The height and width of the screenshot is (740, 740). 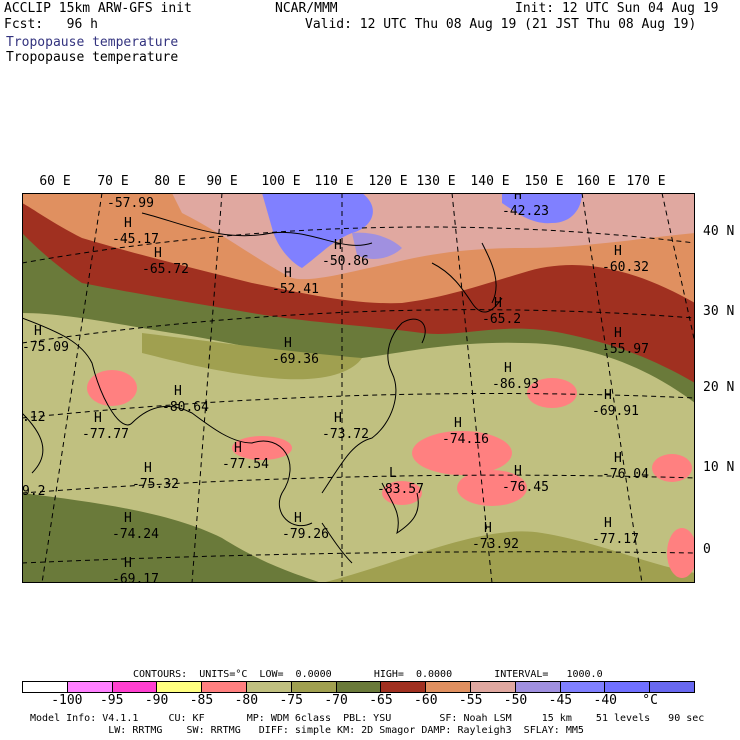 I want to click on colorbar-tick: -55, so click(x=470, y=700).